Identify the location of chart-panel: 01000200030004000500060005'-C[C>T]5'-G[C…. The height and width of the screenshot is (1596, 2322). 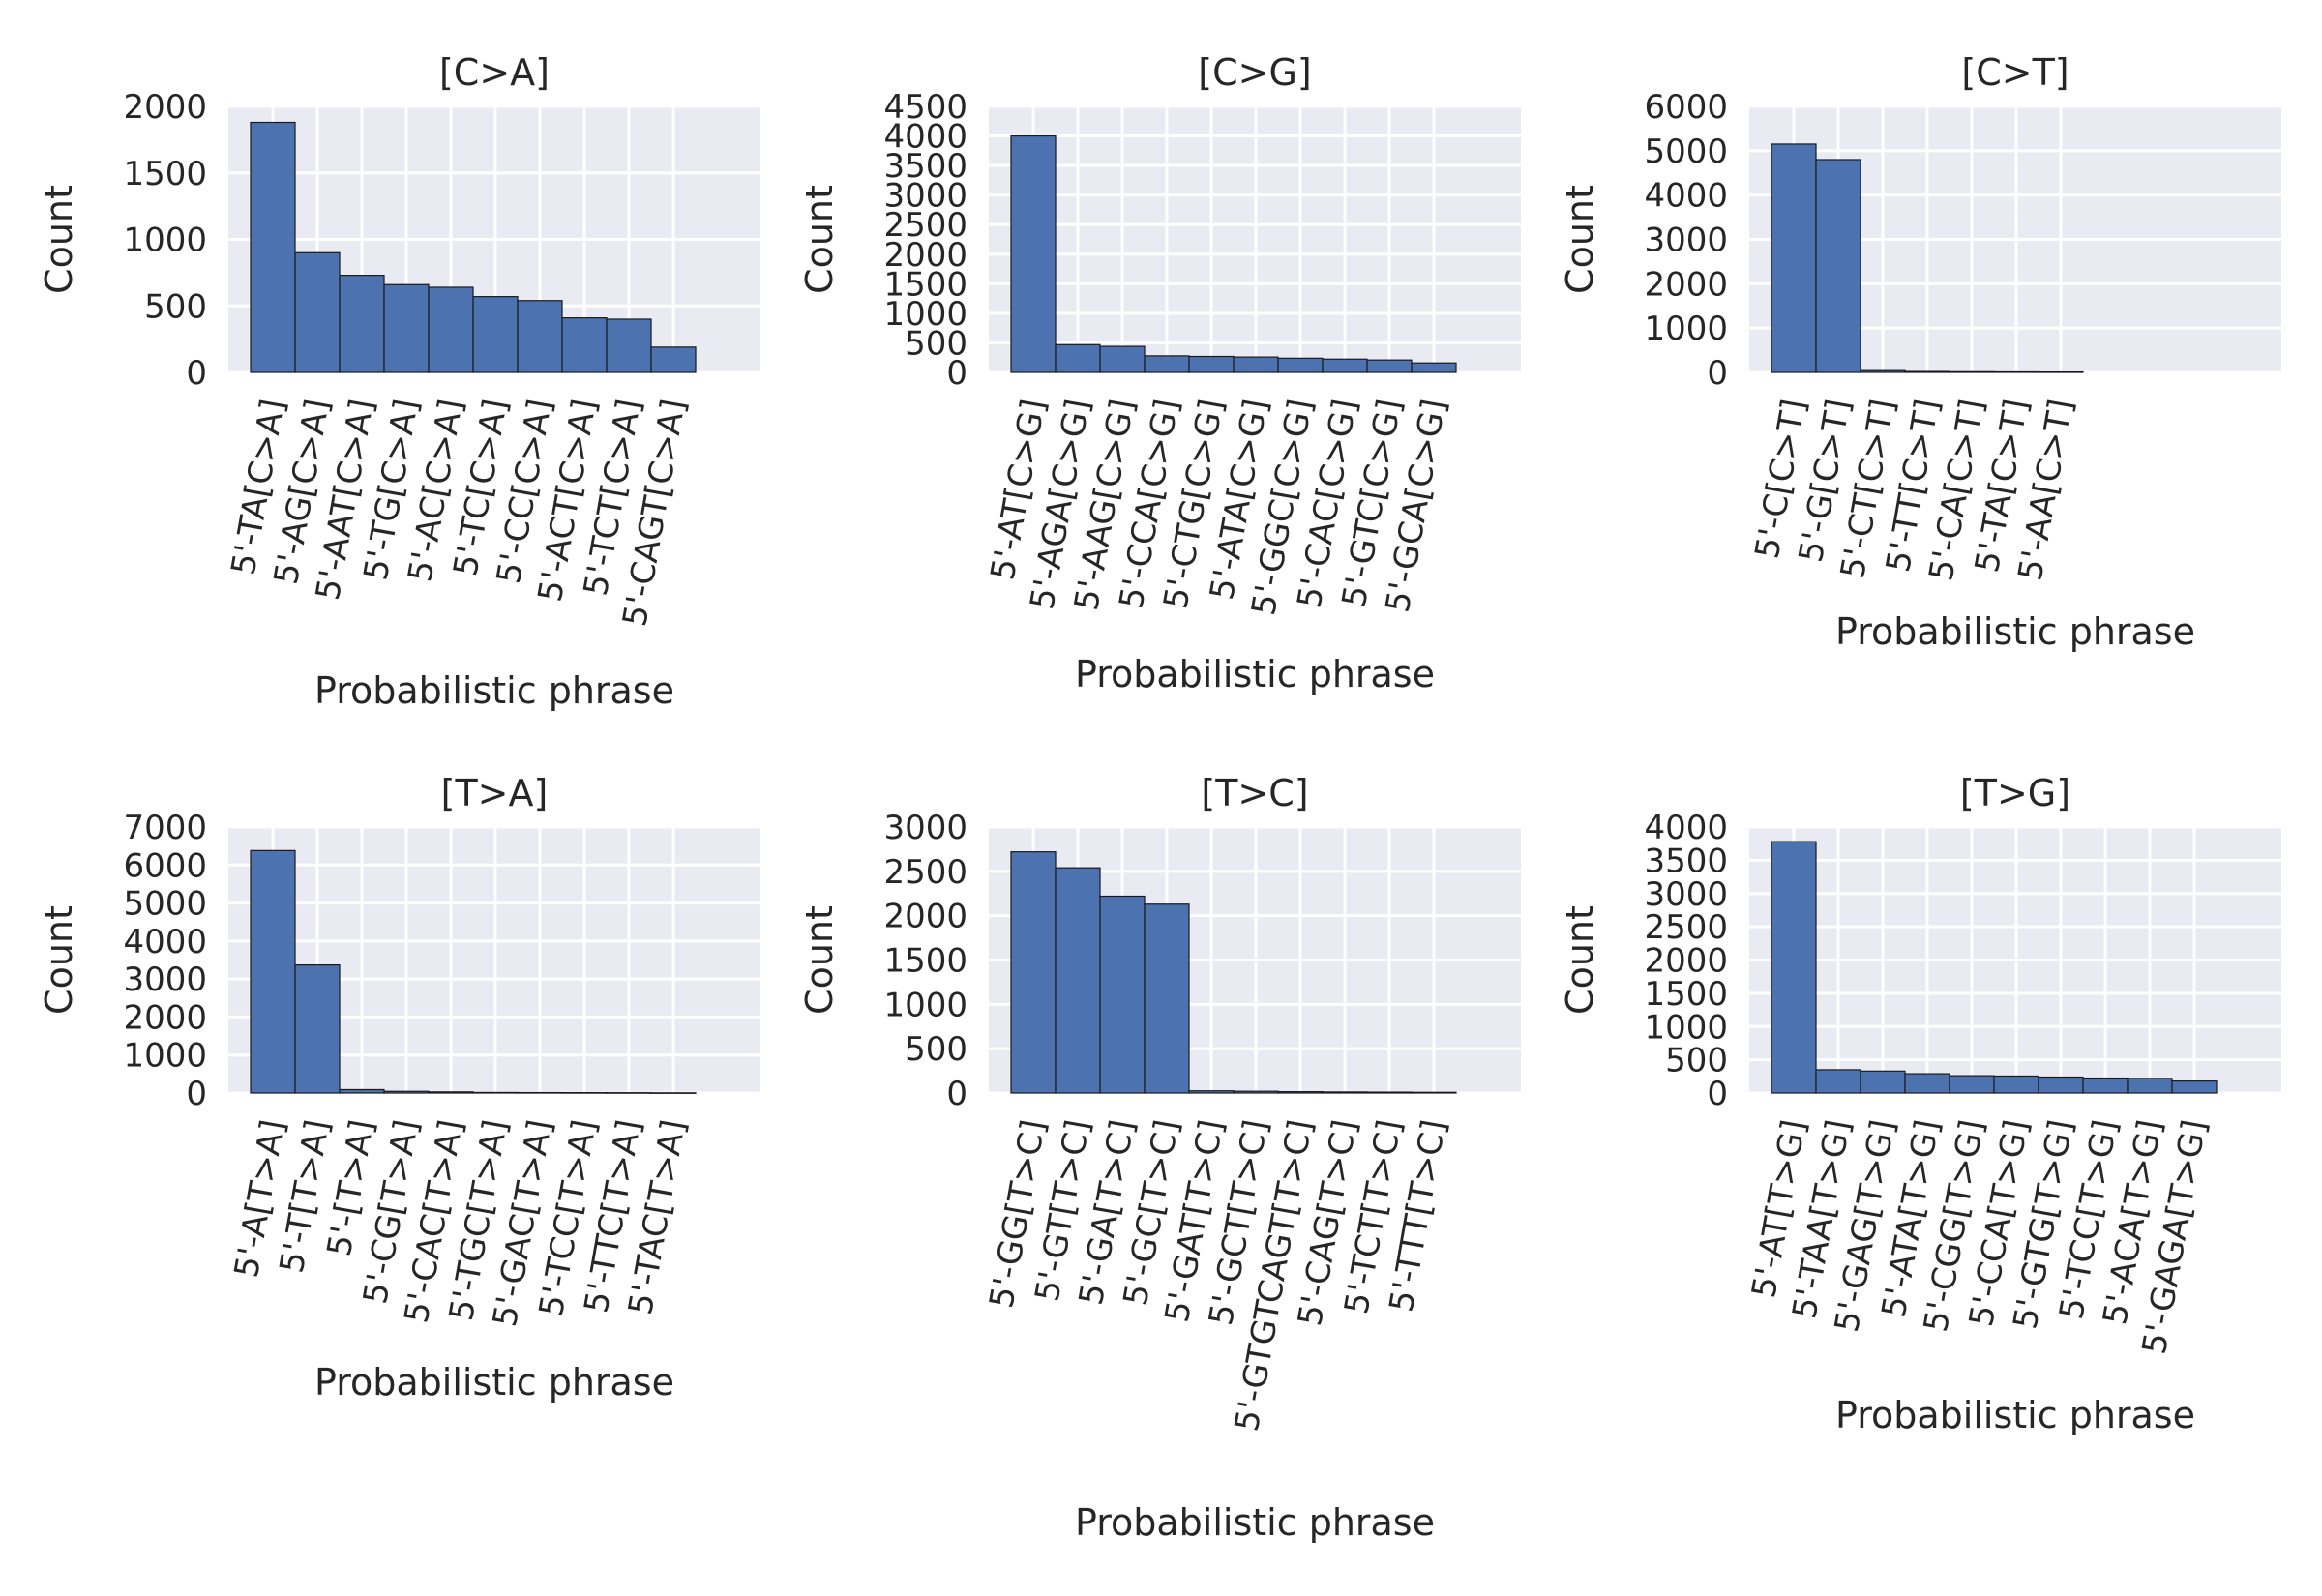
(1920, 352).